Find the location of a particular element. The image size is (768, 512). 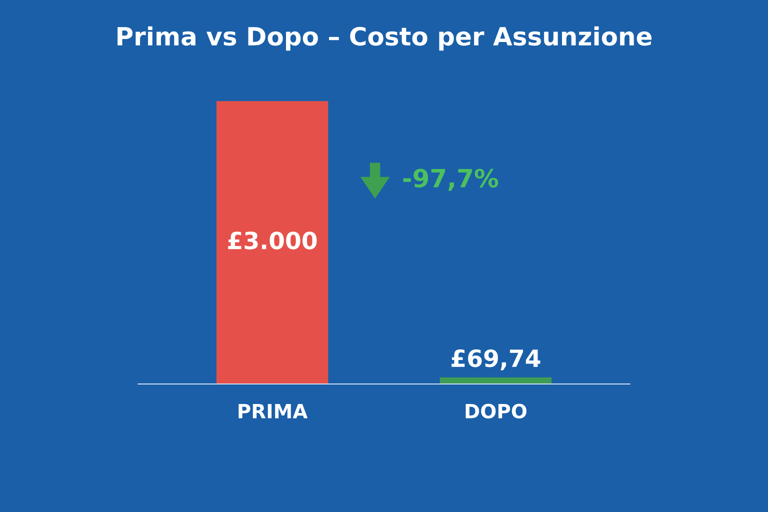

data-label: £3.000 is located at coordinates (272, 241).